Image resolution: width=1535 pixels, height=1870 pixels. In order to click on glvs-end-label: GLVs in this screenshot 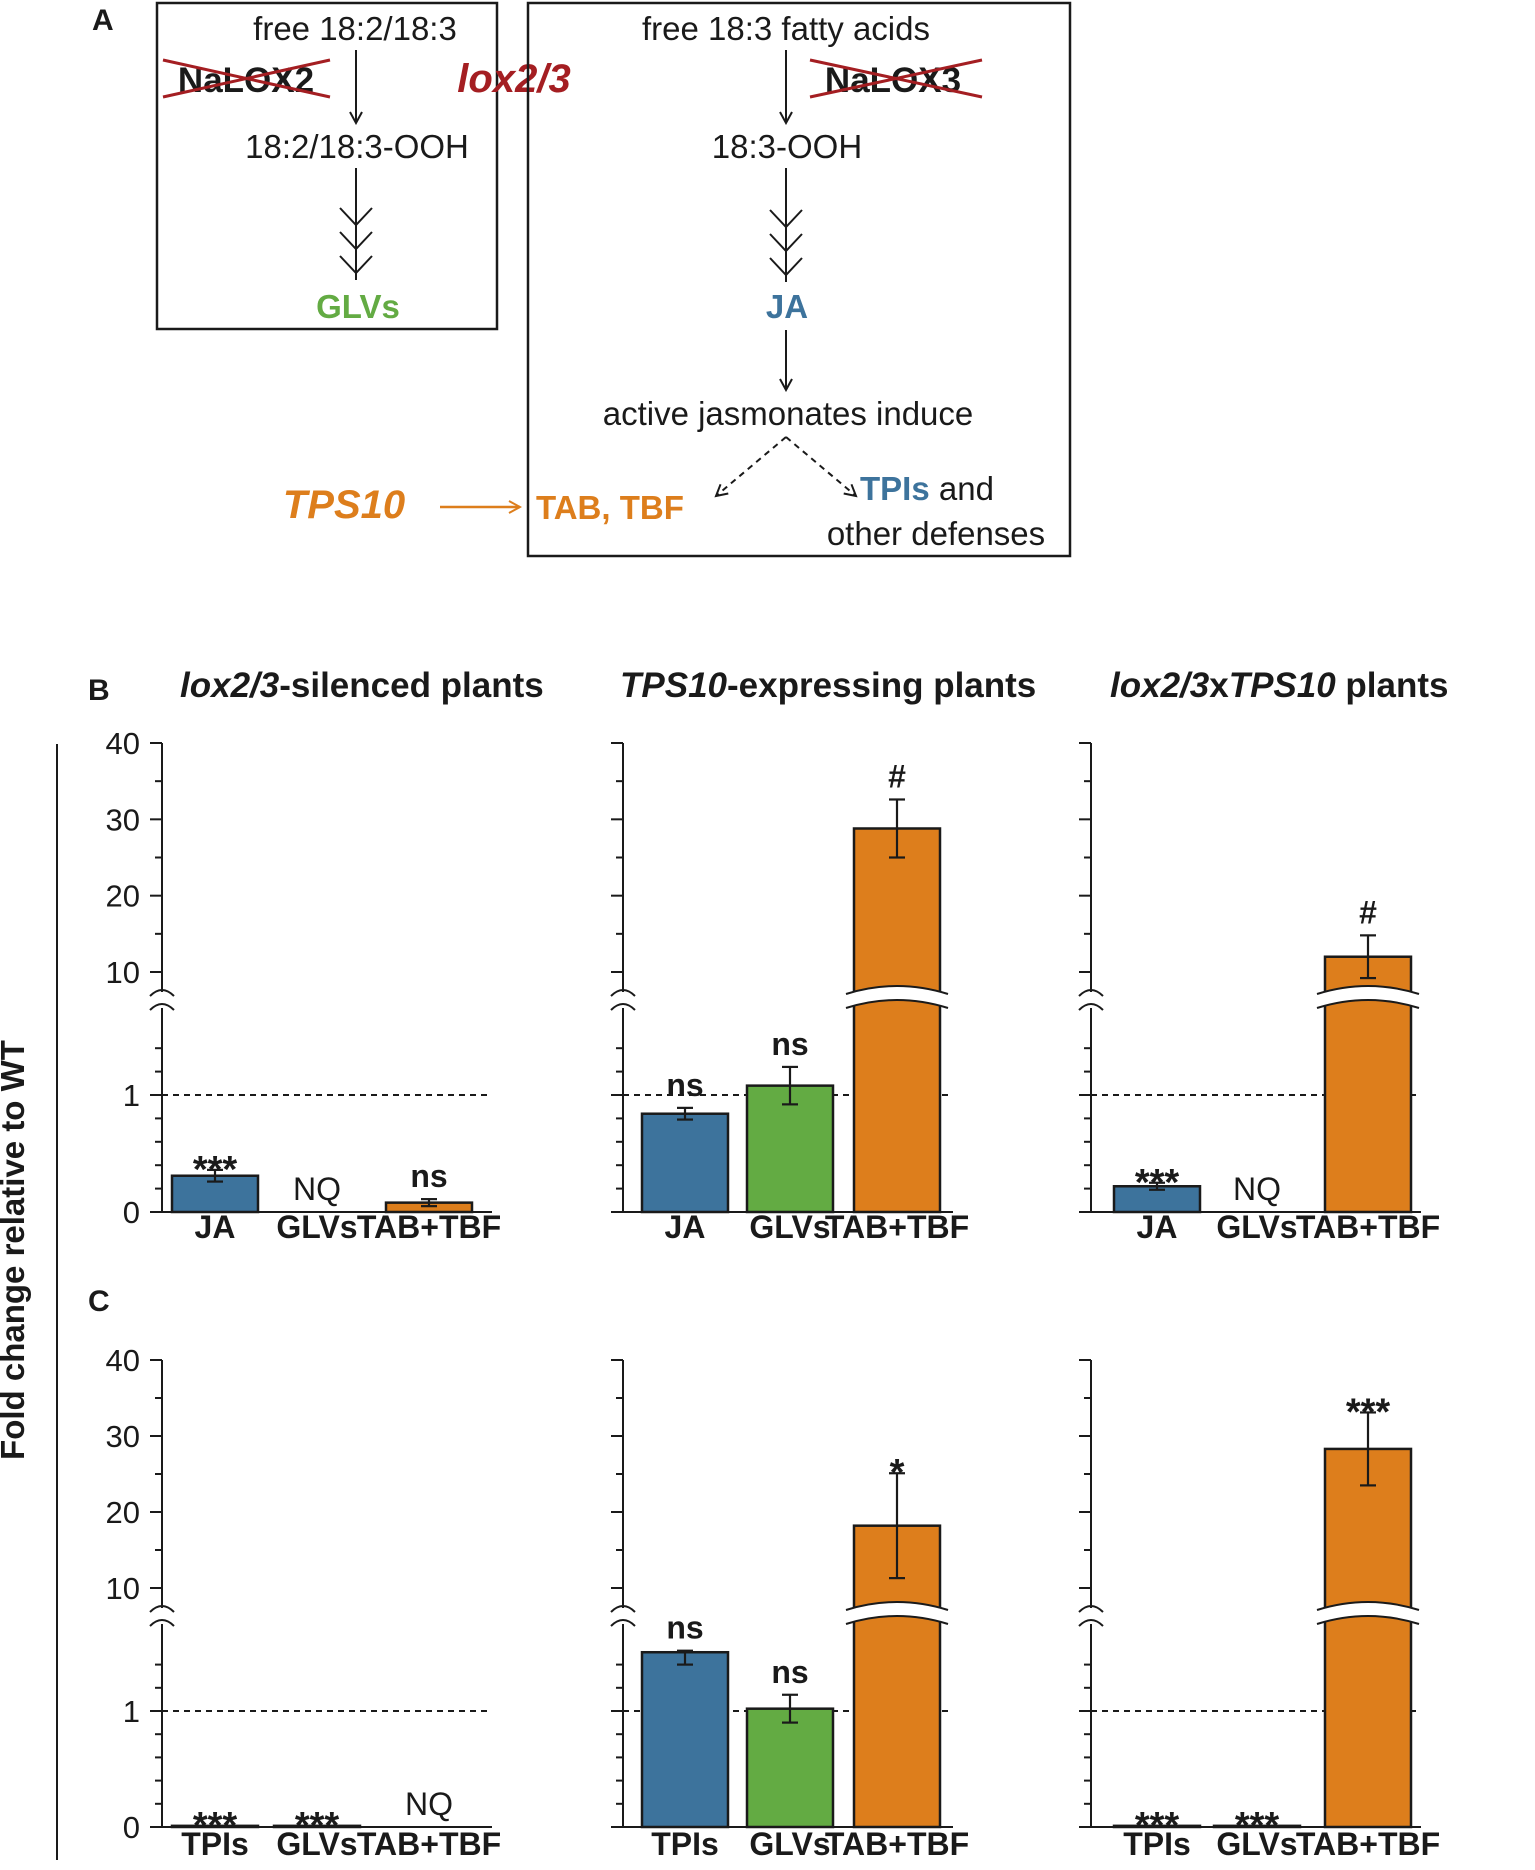, I will do `click(358, 306)`.